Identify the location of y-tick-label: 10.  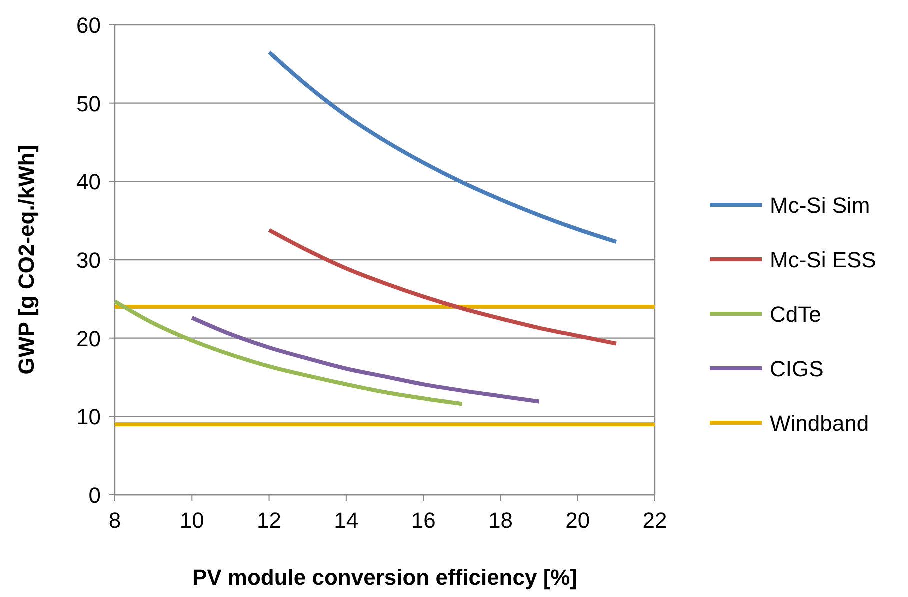
(88, 417).